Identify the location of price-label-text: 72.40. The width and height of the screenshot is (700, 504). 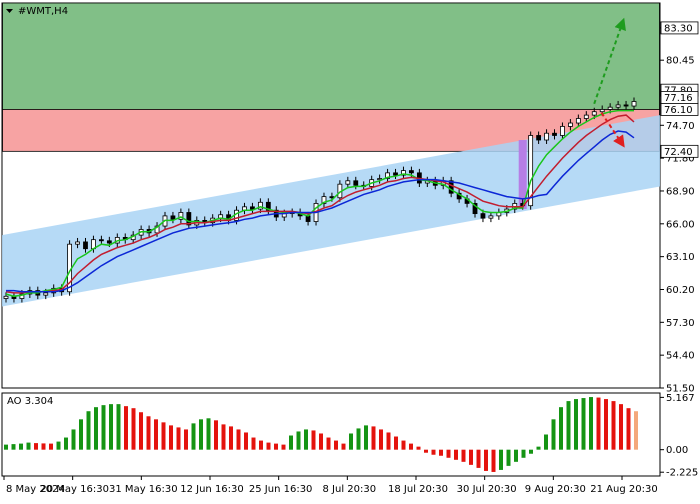
(678, 152).